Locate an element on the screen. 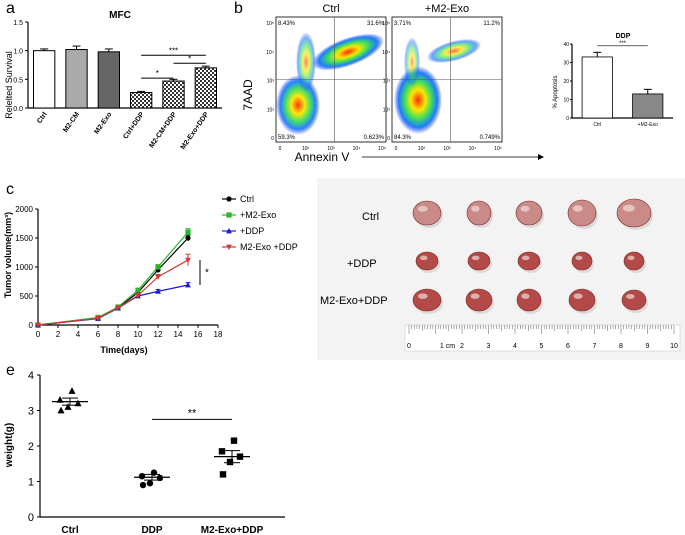 This screenshot has width=685, height=535. legend-label: Ctrl is located at coordinates (247, 199).